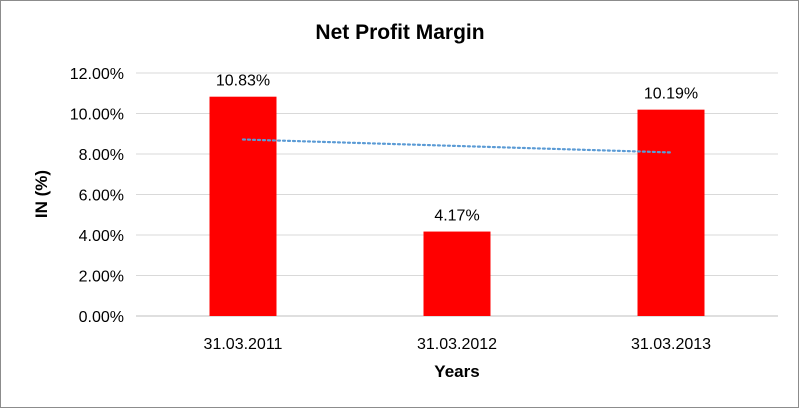 The image size is (799, 408). I want to click on chart-title: Net Profit Margin, so click(399, 32).